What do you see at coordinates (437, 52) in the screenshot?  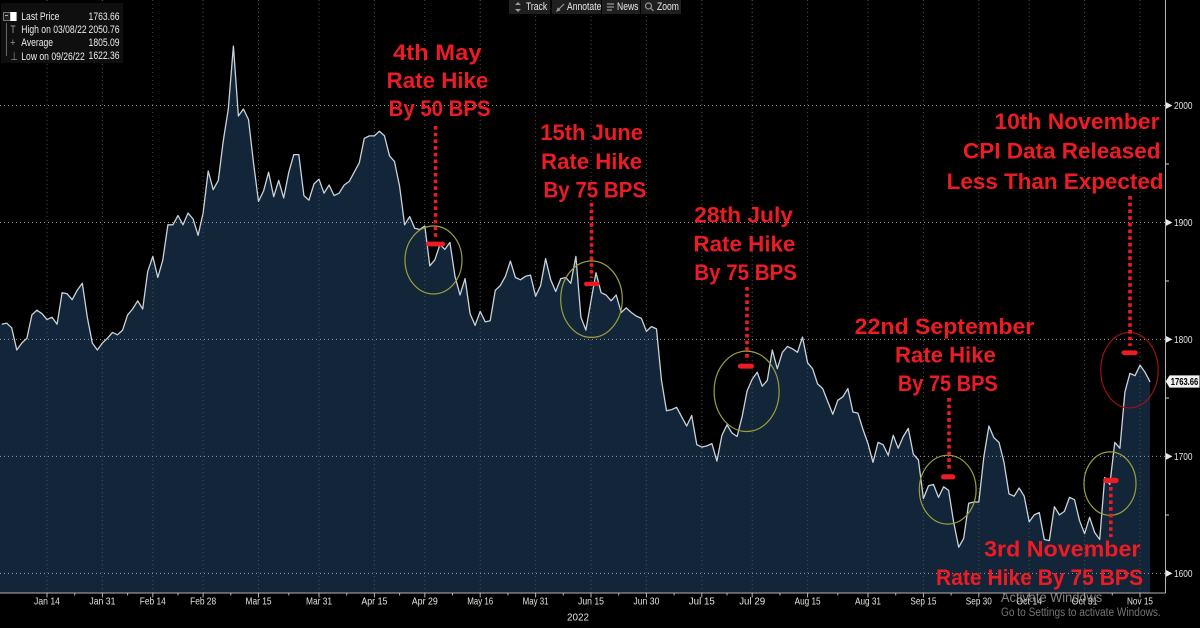 I see `svg-text: 4th May` at bounding box center [437, 52].